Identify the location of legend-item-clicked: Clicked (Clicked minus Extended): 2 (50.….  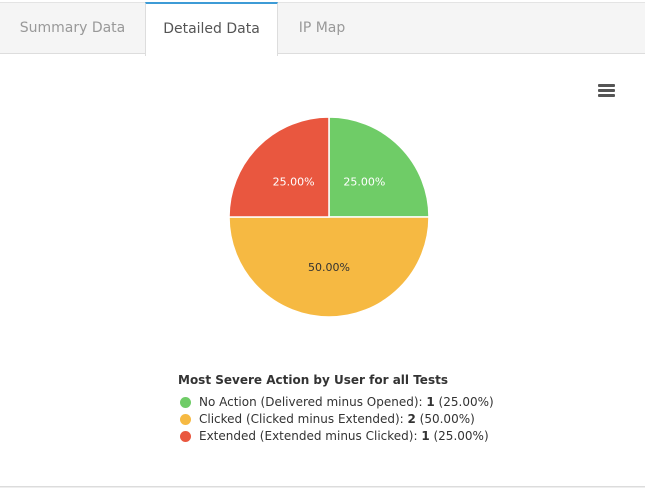
(388, 419).